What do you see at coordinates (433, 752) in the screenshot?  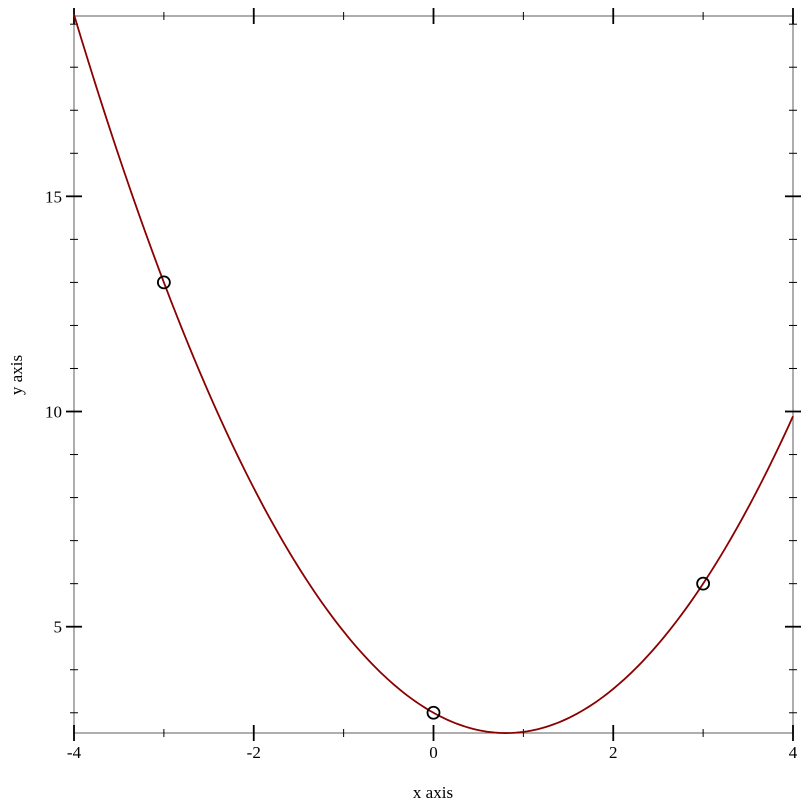 I see `x-tick-label: 0` at bounding box center [433, 752].